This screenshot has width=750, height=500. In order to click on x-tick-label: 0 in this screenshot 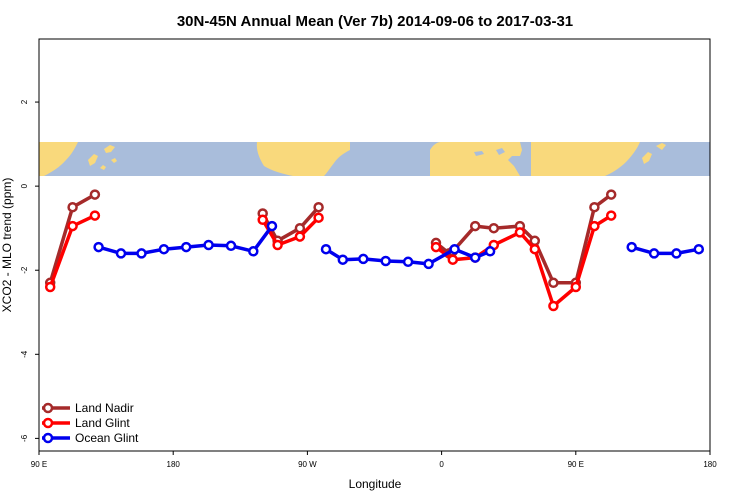, I will do `click(441, 464)`.